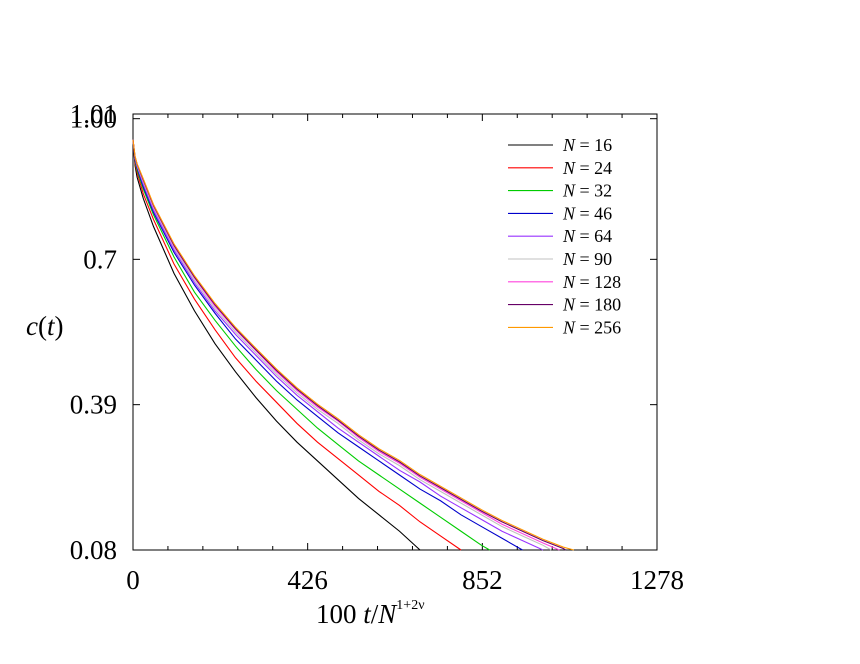 Image resolution: width=860 pixels, height=664 pixels. I want to click on y-tick-label: 0.08, so click(93, 550).